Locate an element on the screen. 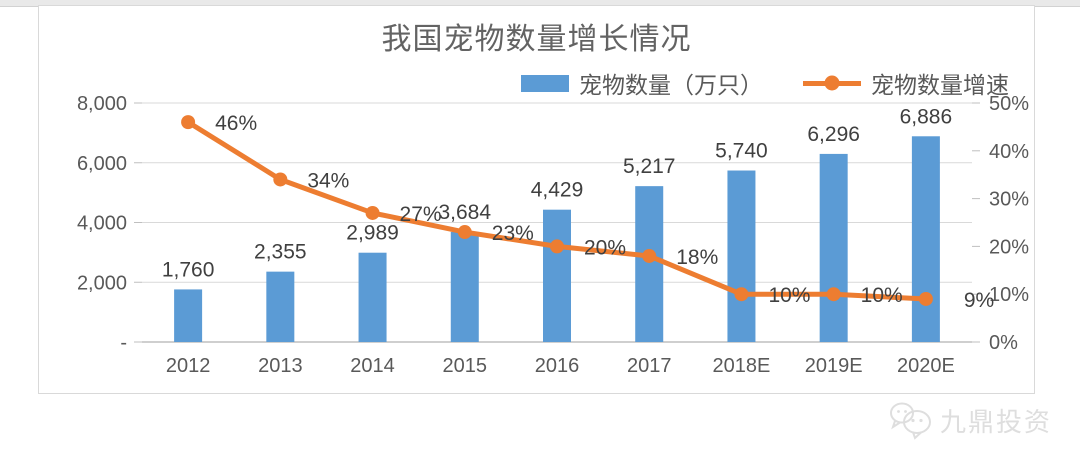 This screenshot has height=466, width=1080. growth-rate-label: 23% is located at coordinates (513, 233).